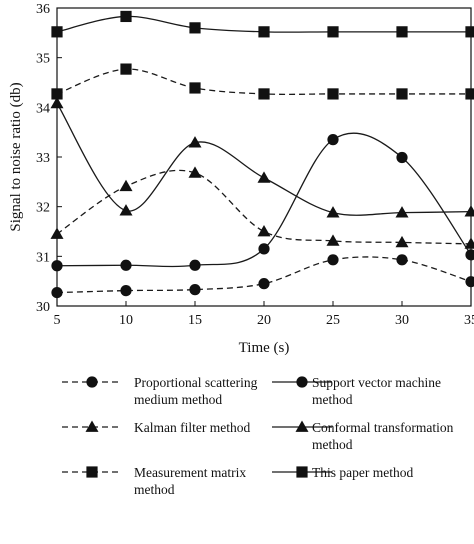  What do you see at coordinates (160, 391) in the screenshot?
I see `legend-item-proportional-scattering-medium-method: Proportional scattering medium method` at bounding box center [160, 391].